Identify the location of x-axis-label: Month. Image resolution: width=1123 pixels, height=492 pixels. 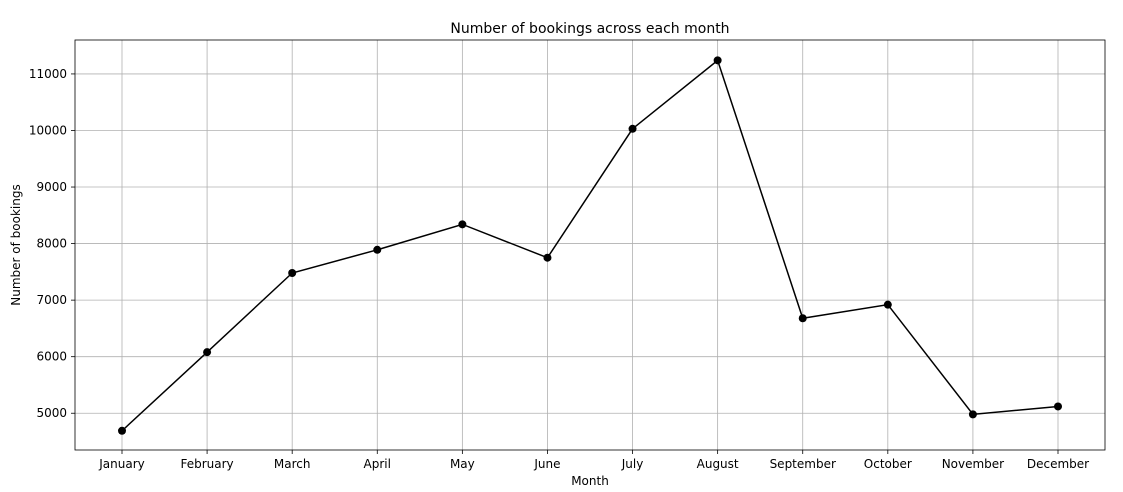
(590, 481).